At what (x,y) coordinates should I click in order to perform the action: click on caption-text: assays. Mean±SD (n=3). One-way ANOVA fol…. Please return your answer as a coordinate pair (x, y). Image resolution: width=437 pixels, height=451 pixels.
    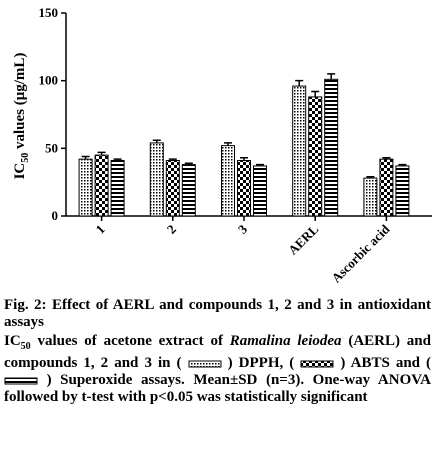
    Looking at the image, I should click on (217, 388).